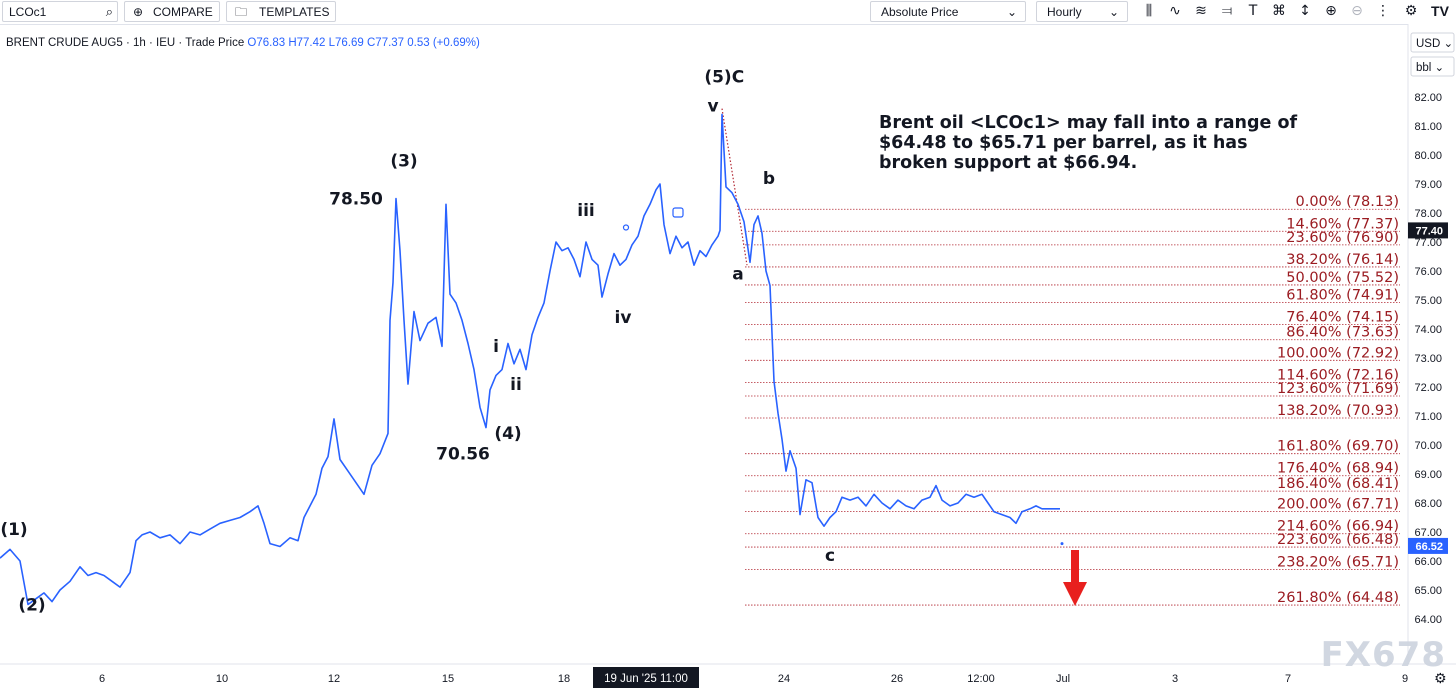 Image resolution: width=1456 pixels, height=691 pixels. I want to click on fib-level-label: 76.40% (74.15), so click(1342, 318).